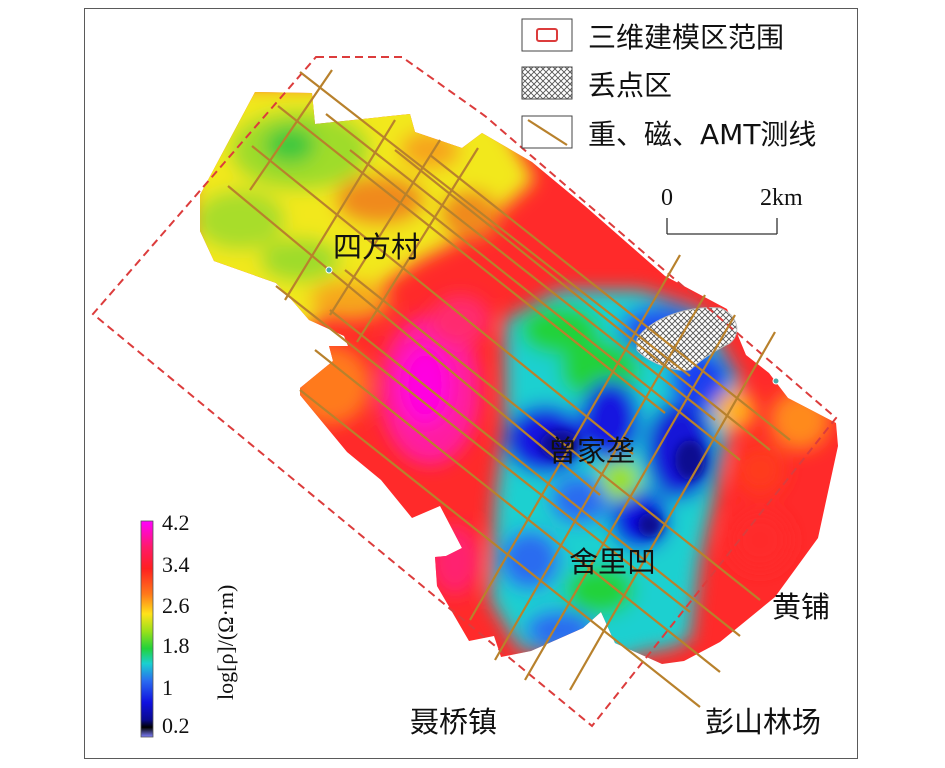 The image size is (945, 768). What do you see at coordinates (176, 522) in the screenshot?
I see `colorbar-tick-label: 4.2` at bounding box center [176, 522].